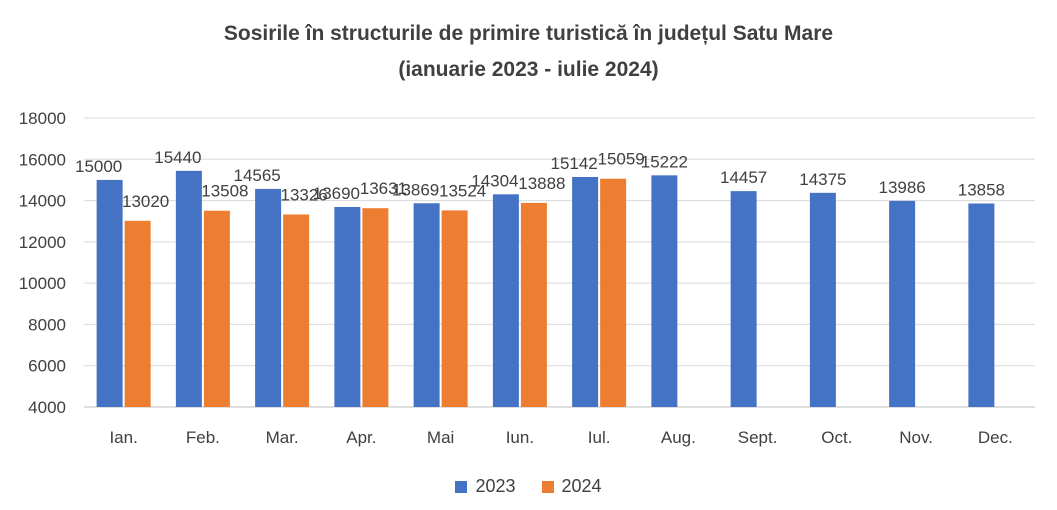 This screenshot has width=1057, height=510. What do you see at coordinates (678, 437) in the screenshot?
I see `x-tick-label: Aug.` at bounding box center [678, 437].